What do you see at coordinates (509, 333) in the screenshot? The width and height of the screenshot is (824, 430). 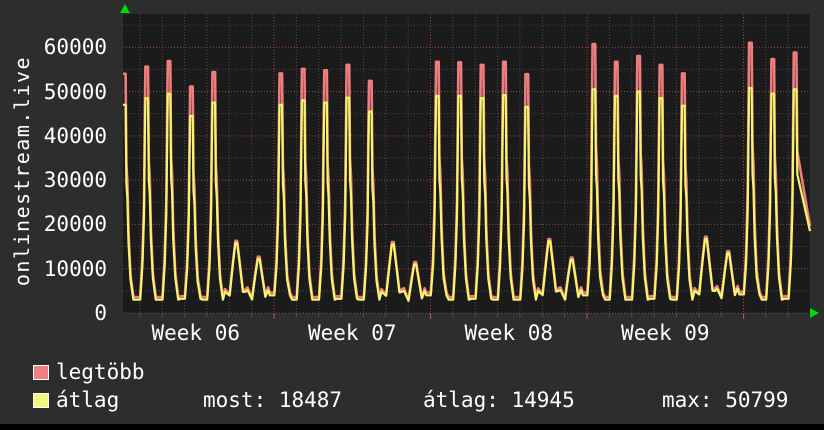 I see `x-tick-label: Week 08` at bounding box center [509, 333].